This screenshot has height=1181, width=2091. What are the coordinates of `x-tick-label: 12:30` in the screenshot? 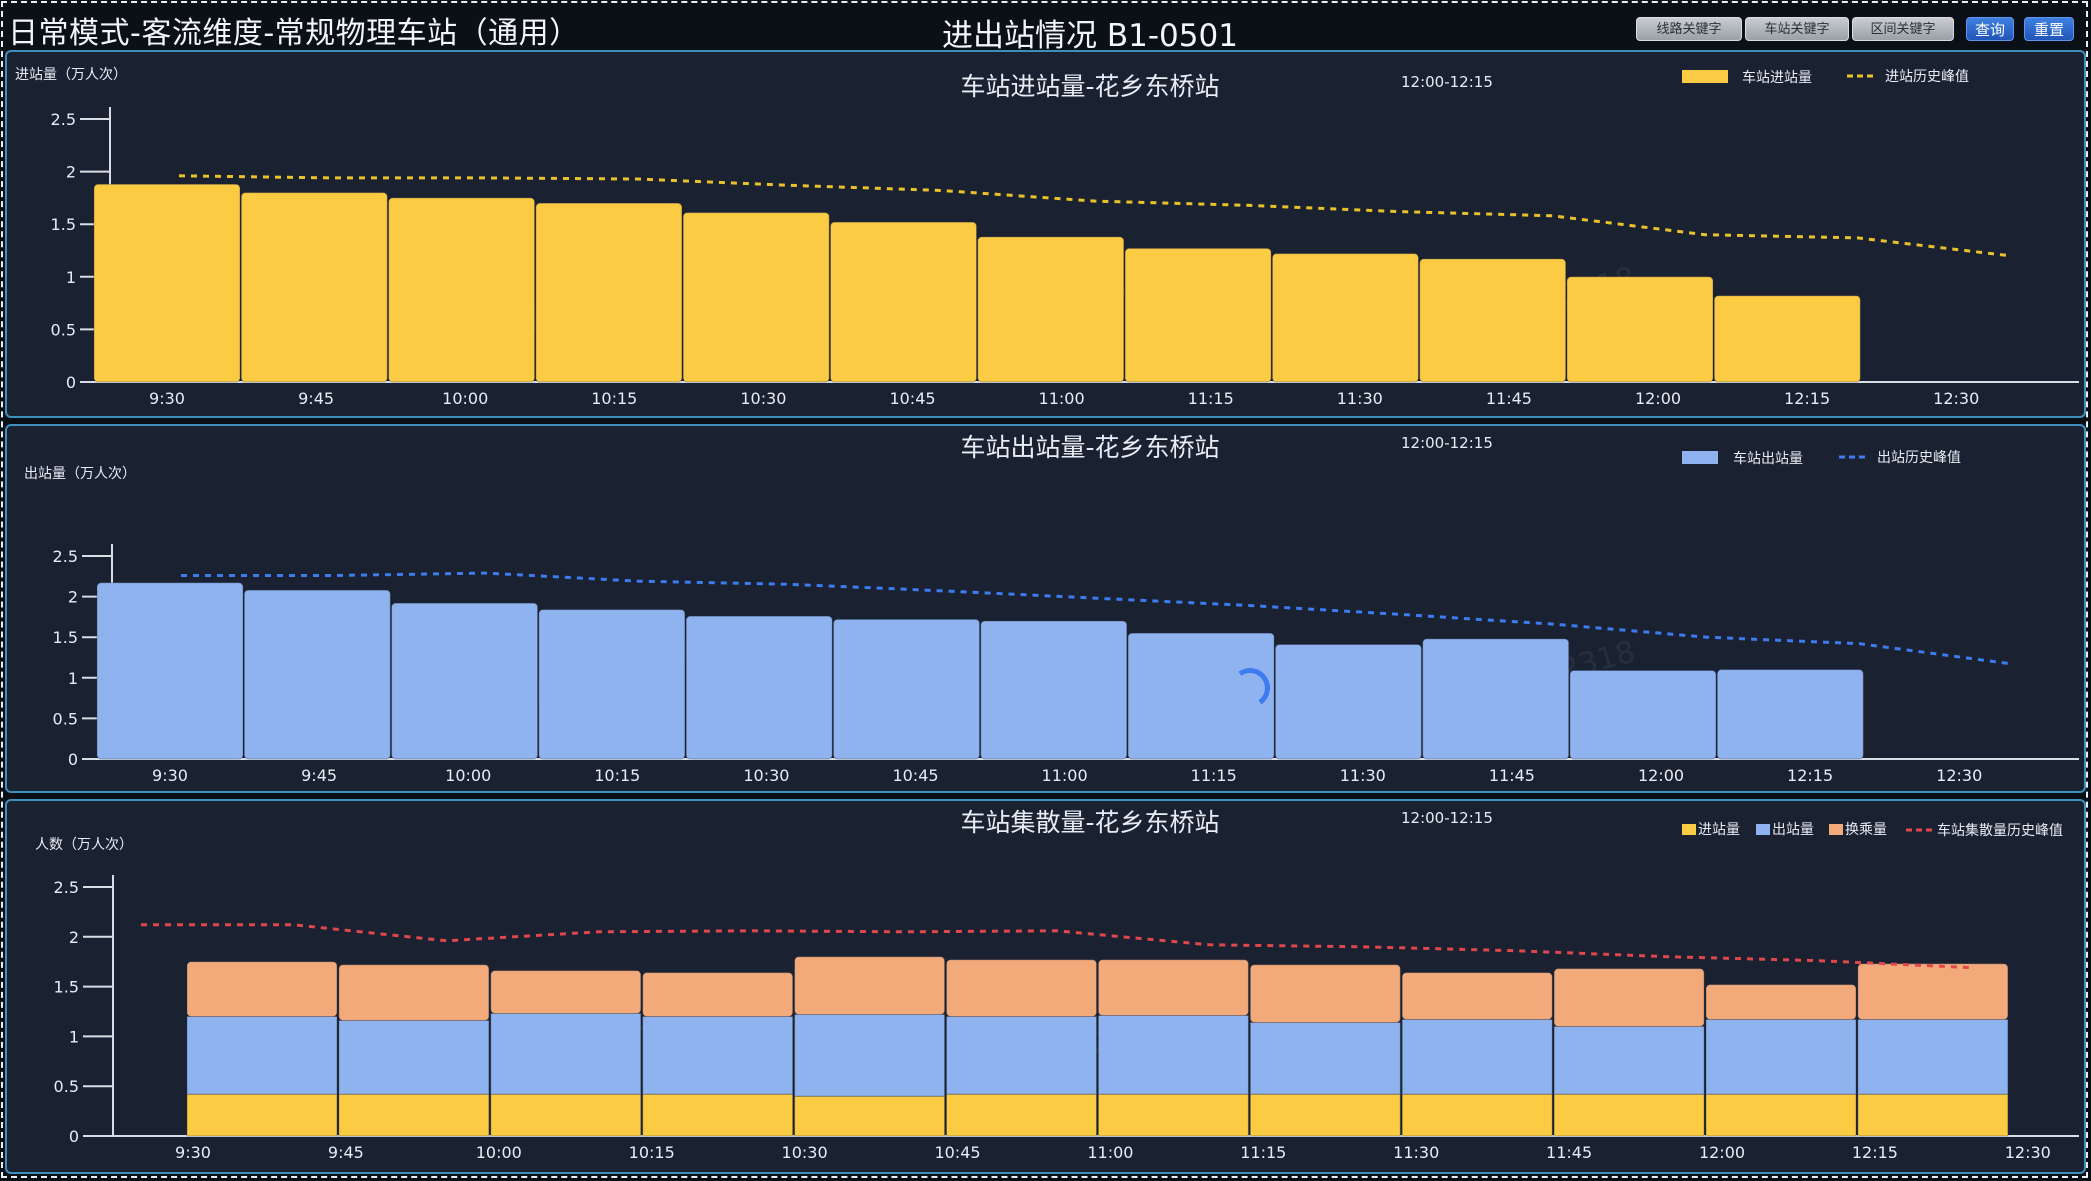 It's located at (1959, 775).